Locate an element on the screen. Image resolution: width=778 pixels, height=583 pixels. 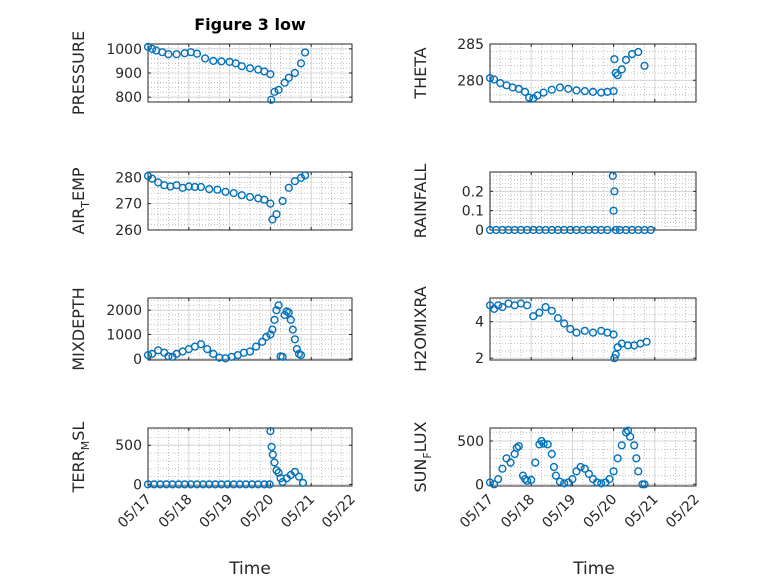
plot-area is located at coordinates (593, 201).